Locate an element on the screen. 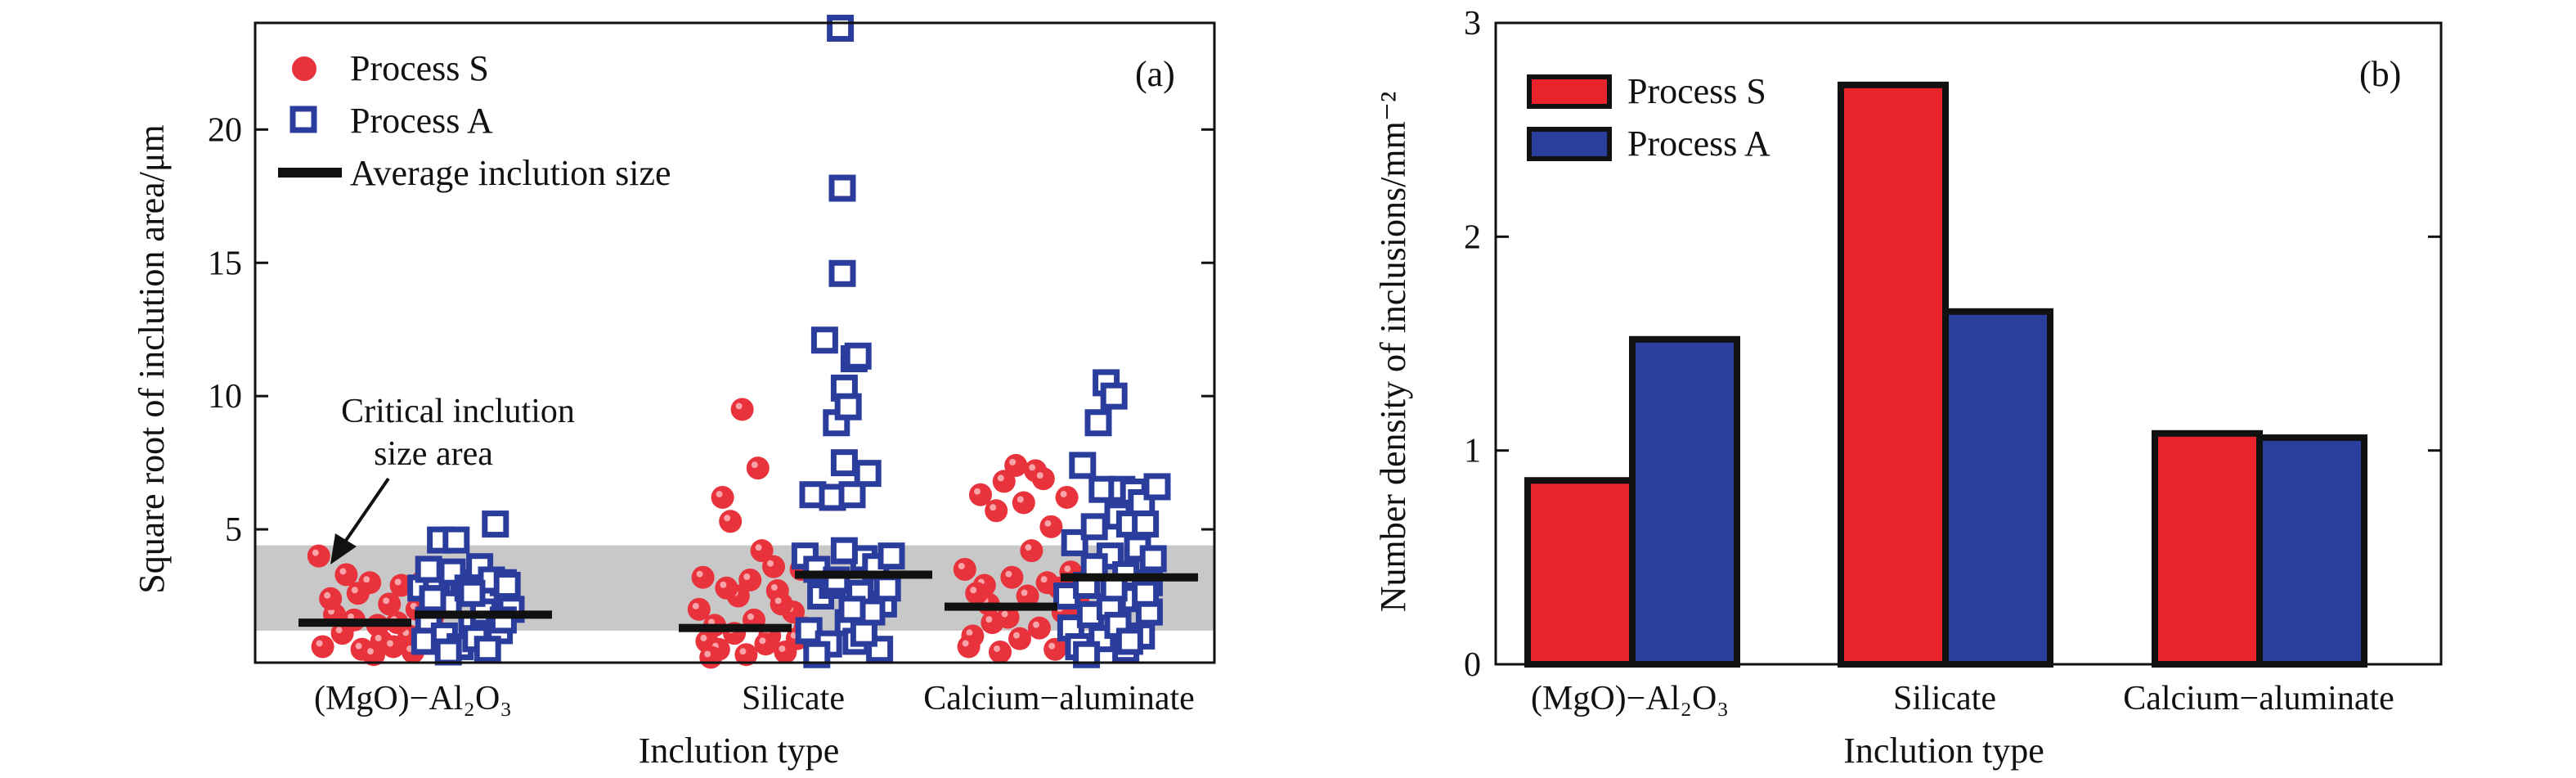  legend-process-s-marker is located at coordinates (304, 68).